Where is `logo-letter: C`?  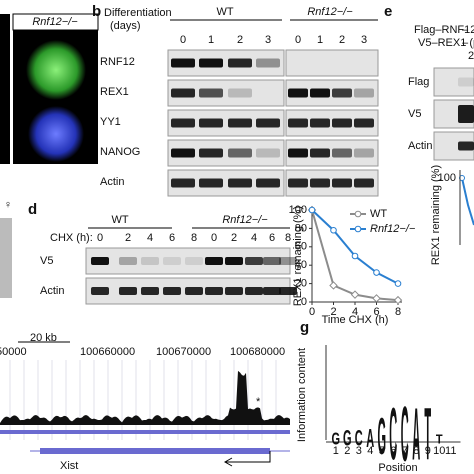 logo-letter: C is located at coordinates (405, 431).